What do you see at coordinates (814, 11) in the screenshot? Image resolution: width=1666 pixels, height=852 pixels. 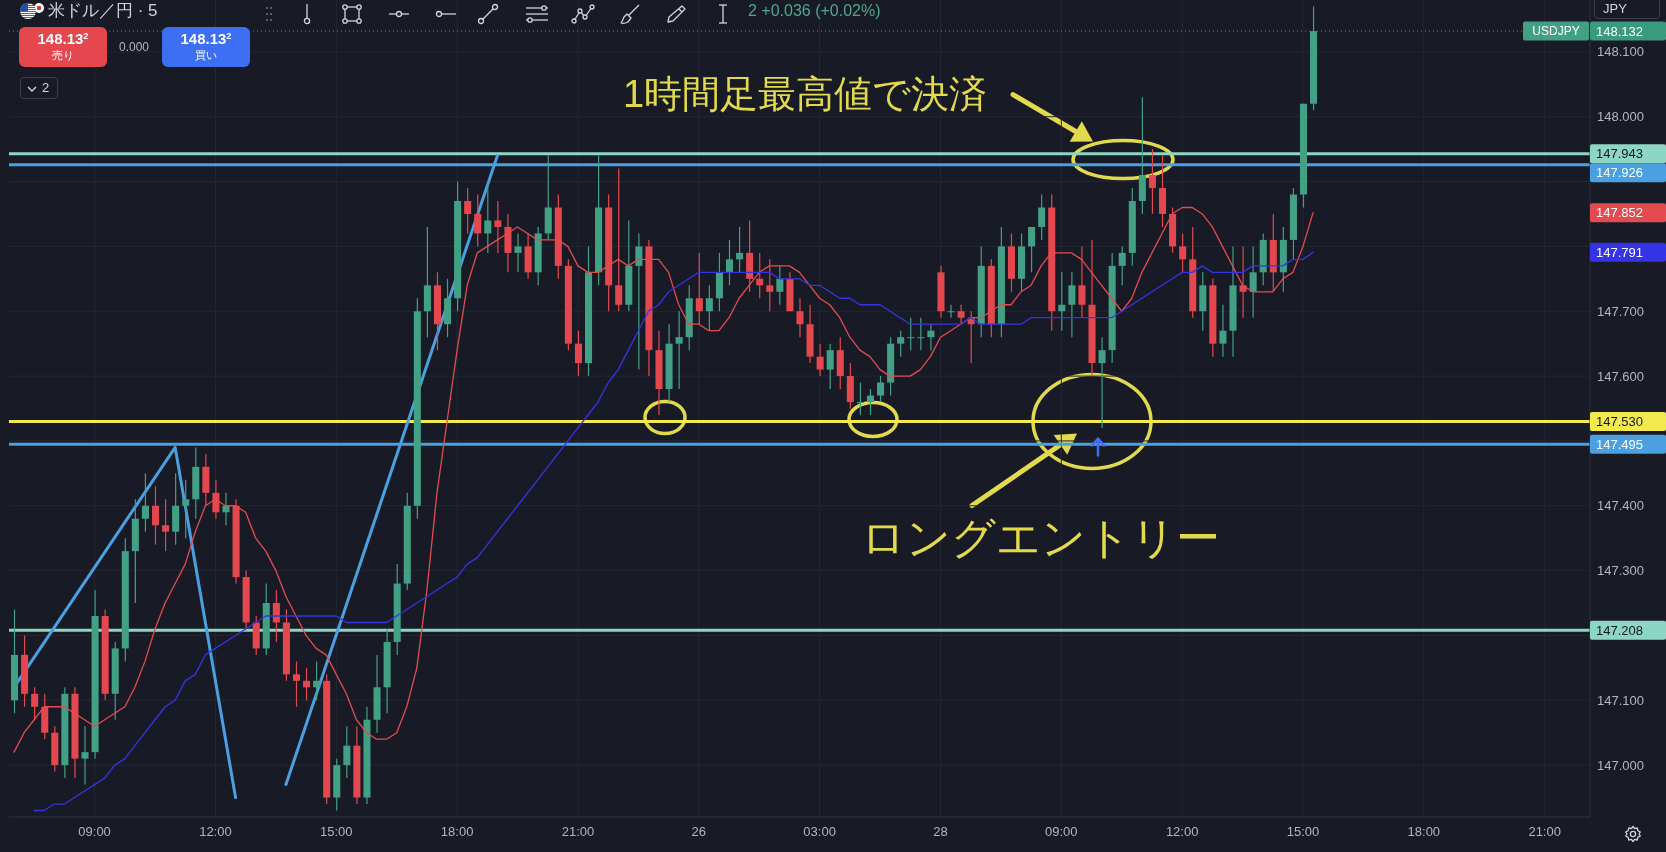 I see `annotation: 2 +0.036 (+0.02%)` at bounding box center [814, 11].